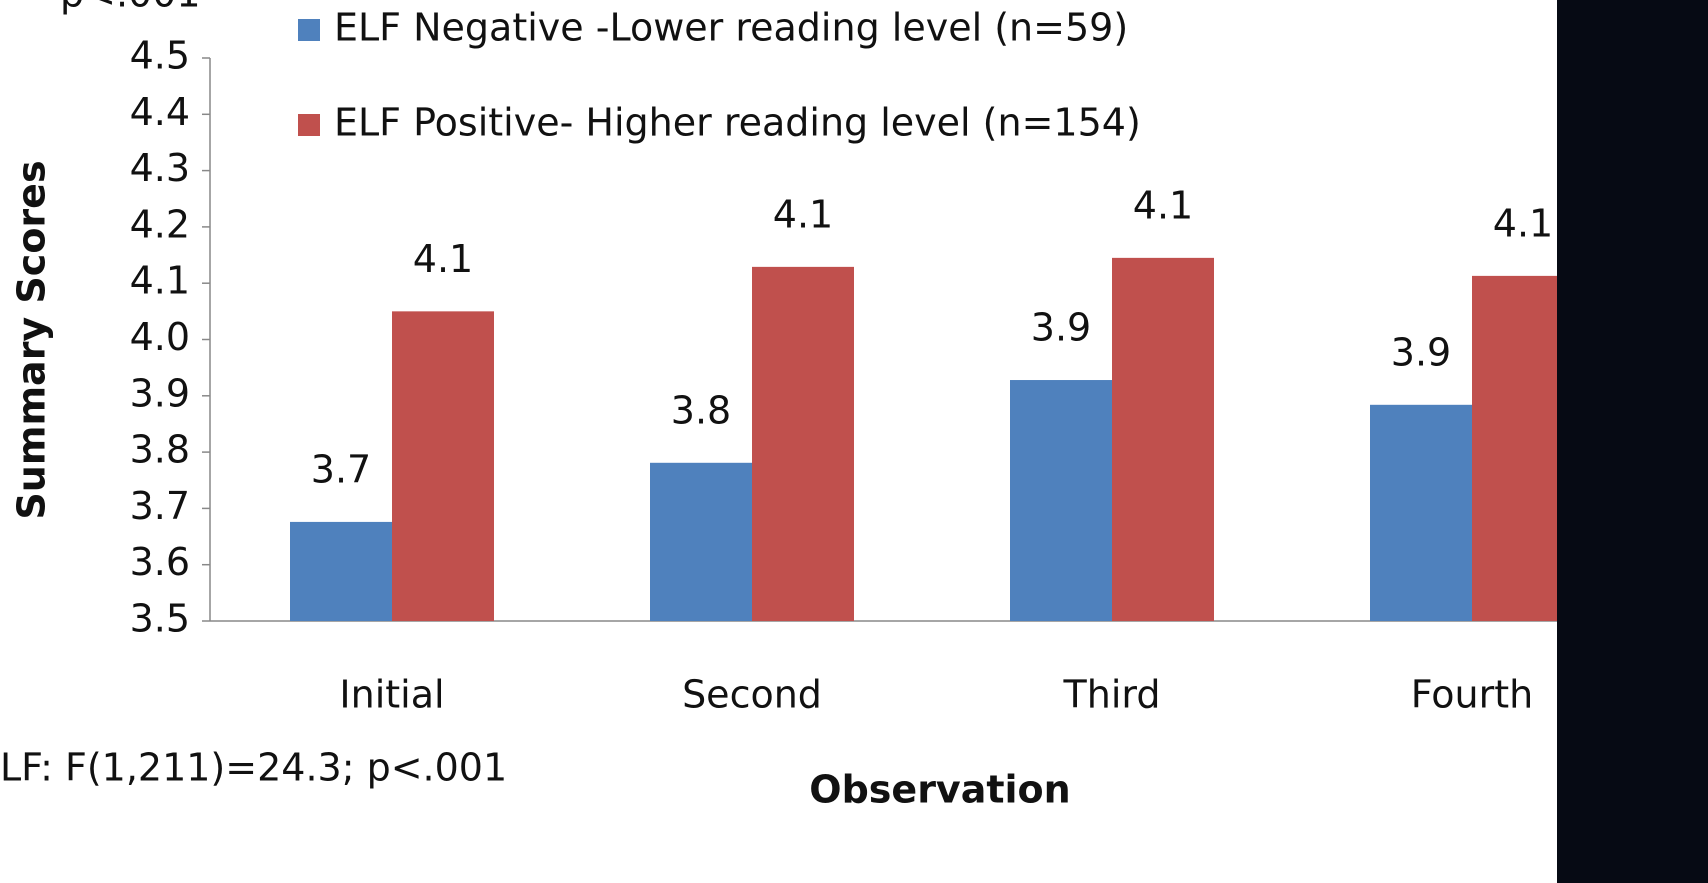 The image size is (1708, 883). I want to click on y-tick-label: 4.2, so click(160, 224).